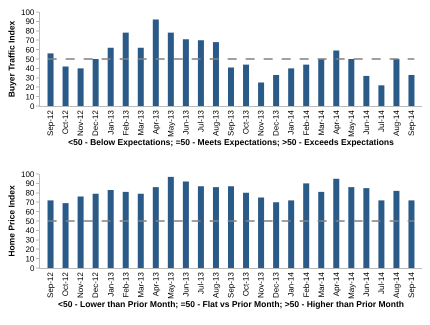  Describe the element at coordinates (155, 284) in the screenshot. I see `x-tick-label: Apr-13` at that location.